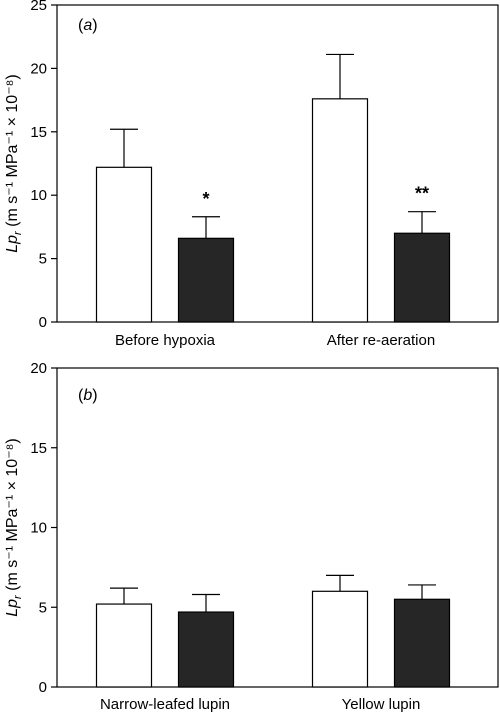 This screenshot has width=500, height=713. I want to click on panel-label: (a), so click(88, 25).